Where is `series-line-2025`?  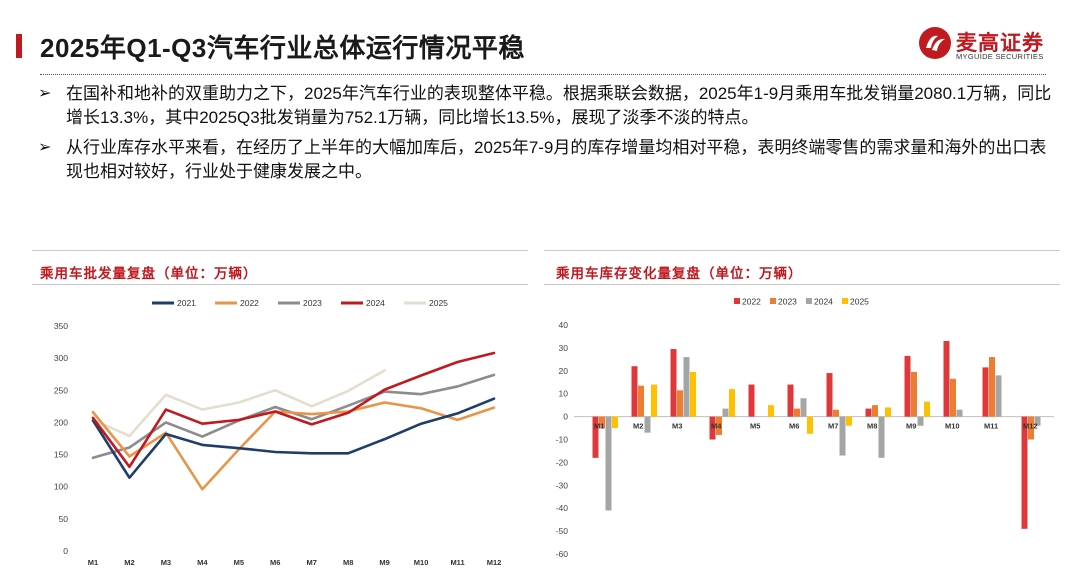 series-line-2025 is located at coordinates (238, 403).